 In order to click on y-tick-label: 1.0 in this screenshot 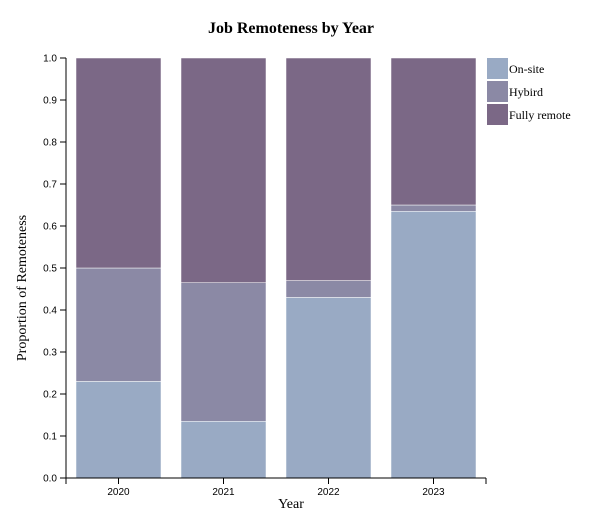, I will do `click(50, 59)`.